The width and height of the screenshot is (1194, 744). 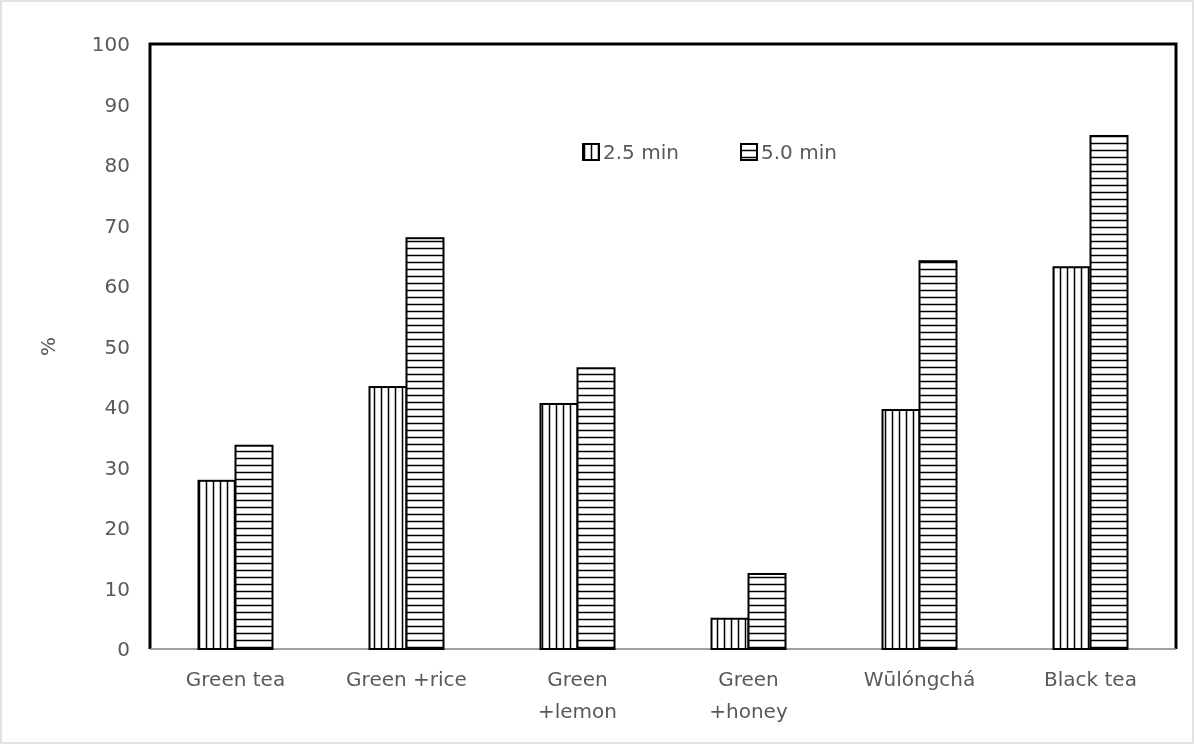 I want to click on legend-label: 5.0 min, so click(x=799, y=152).